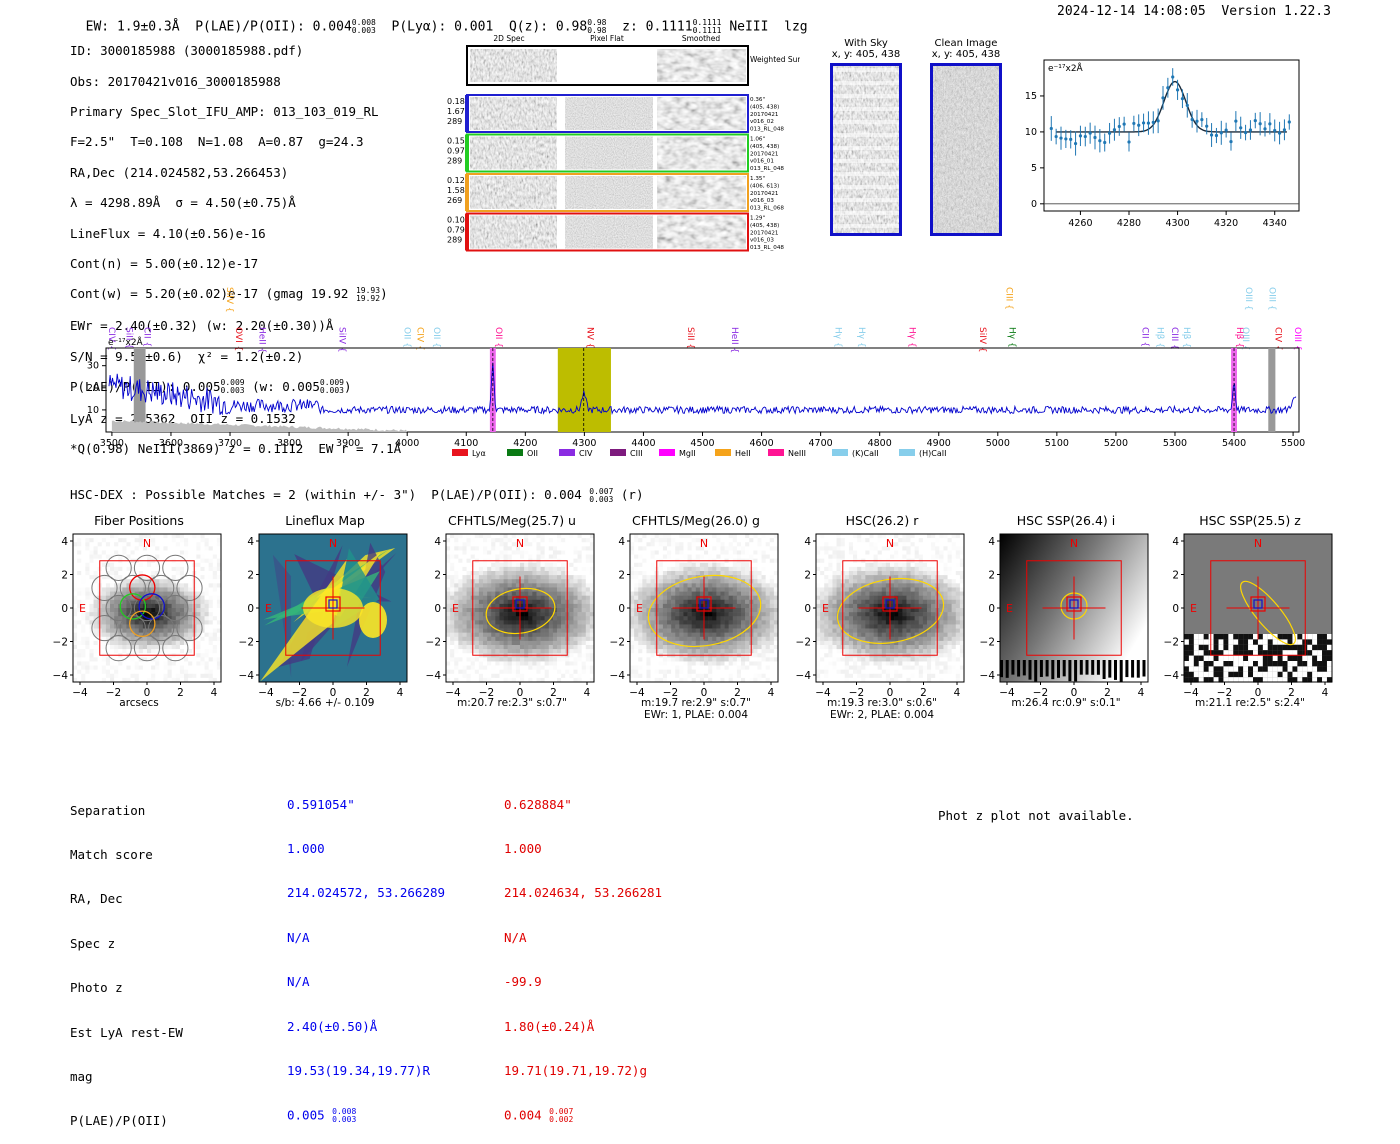  What do you see at coordinates (589, 337) in the screenshot?
I see `line-id-label: NV {` at bounding box center [589, 337].